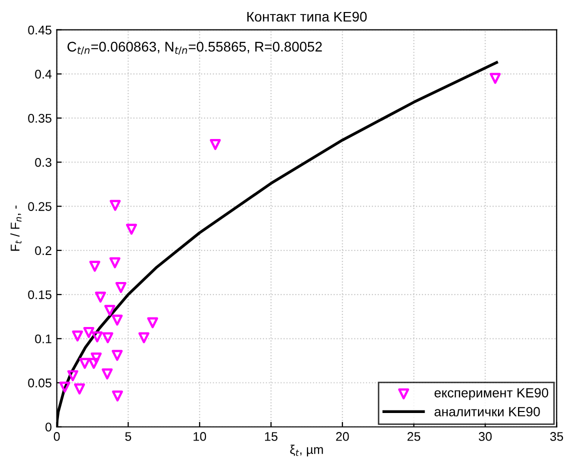 The image size is (568, 459). Describe the element at coordinates (43, 74) in the screenshot. I see `y-tick-label: 0.4` at that location.